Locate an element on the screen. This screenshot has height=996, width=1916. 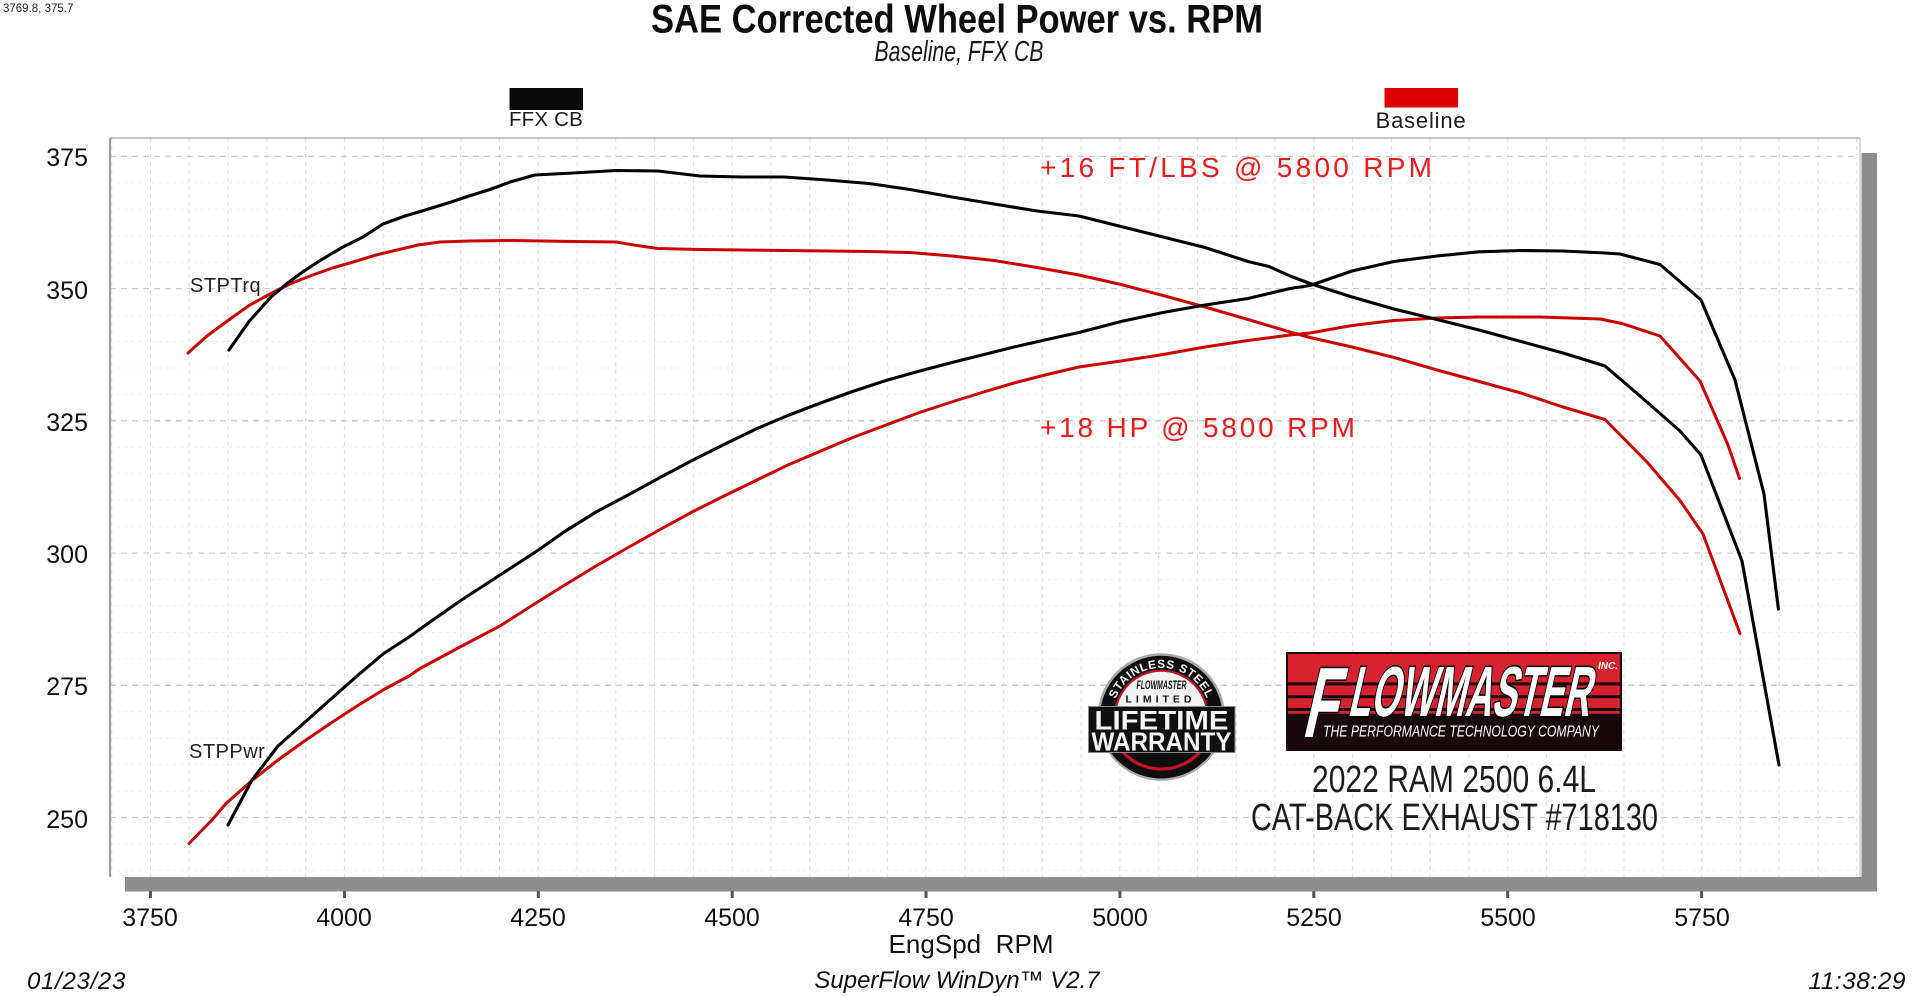
svg-text: WARRANTY is located at coordinates (1162, 742).